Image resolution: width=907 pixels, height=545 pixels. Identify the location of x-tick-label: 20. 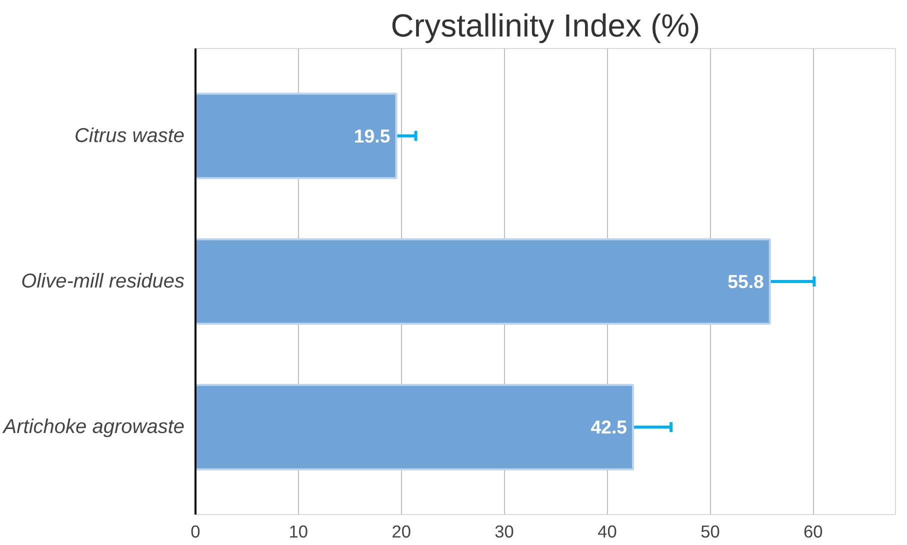
(402, 532).